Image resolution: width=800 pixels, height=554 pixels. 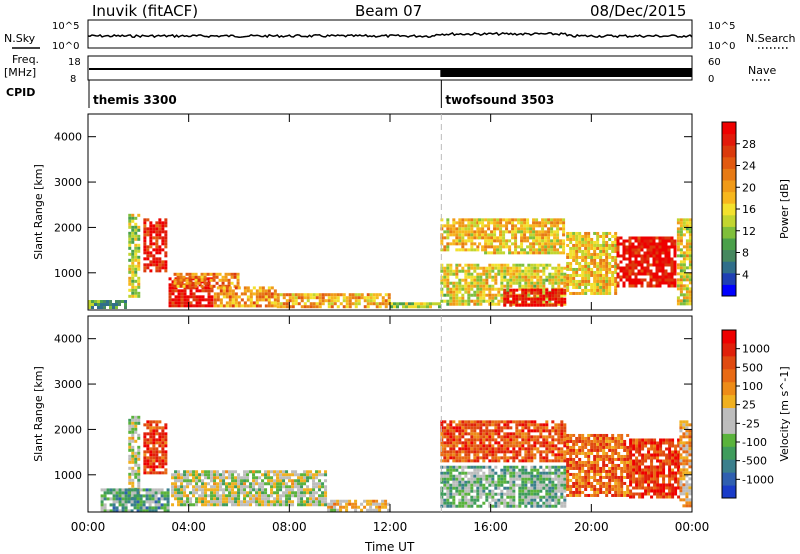 I want to click on colorbar-tick-label: 24, so click(x=749, y=166).